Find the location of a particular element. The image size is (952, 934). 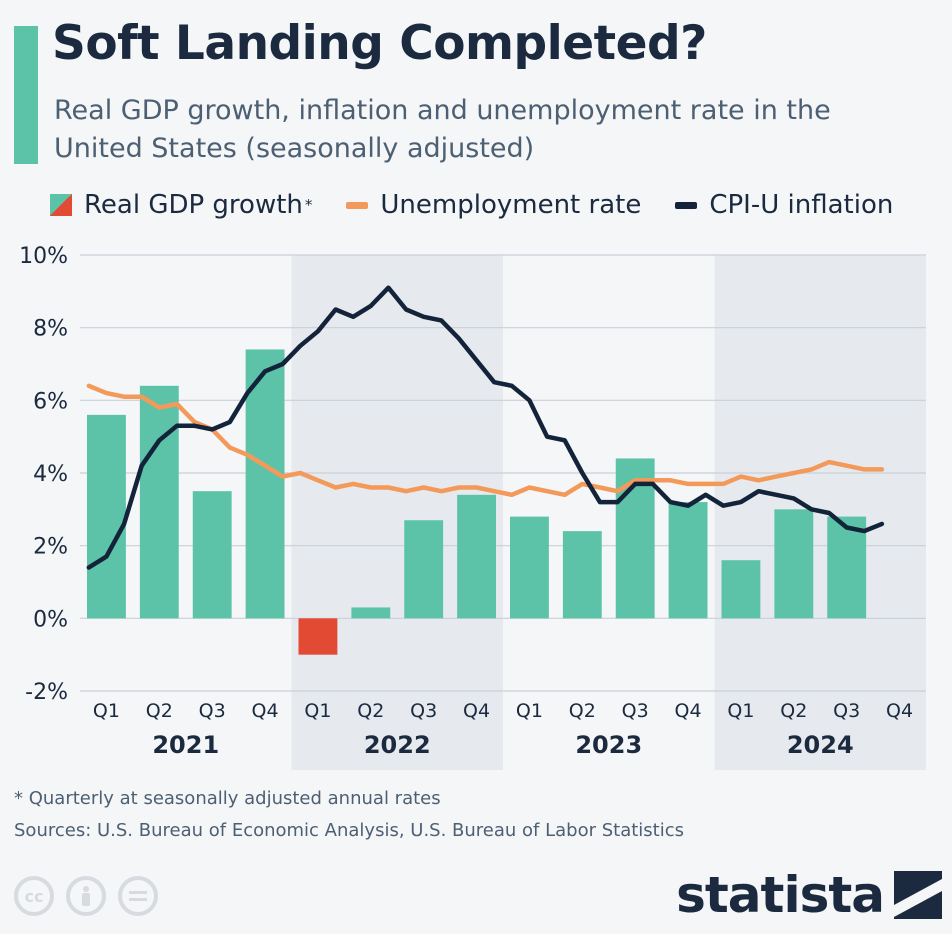

chart-title: Soft Landing Completed? is located at coordinates (379, 43).